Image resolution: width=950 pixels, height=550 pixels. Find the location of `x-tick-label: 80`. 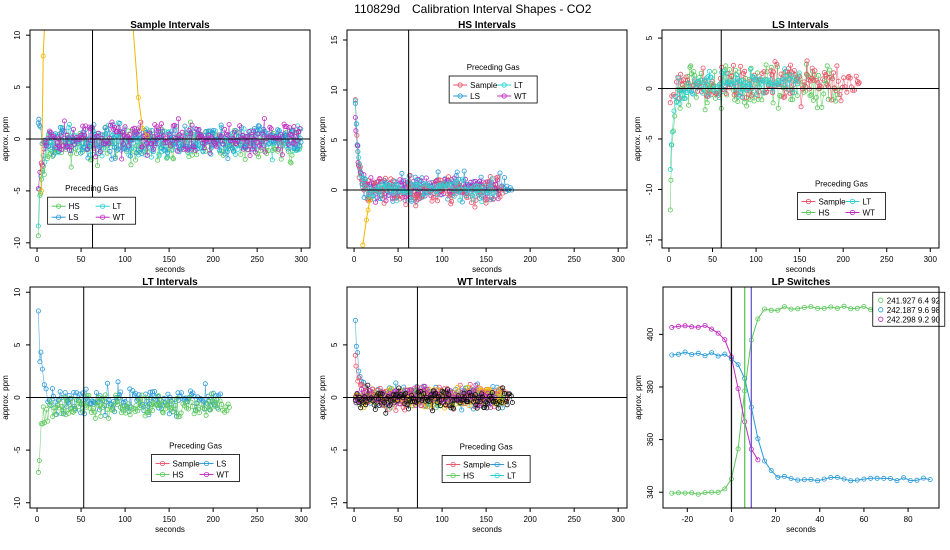

x-tick-label: 80 is located at coordinates (908, 519).